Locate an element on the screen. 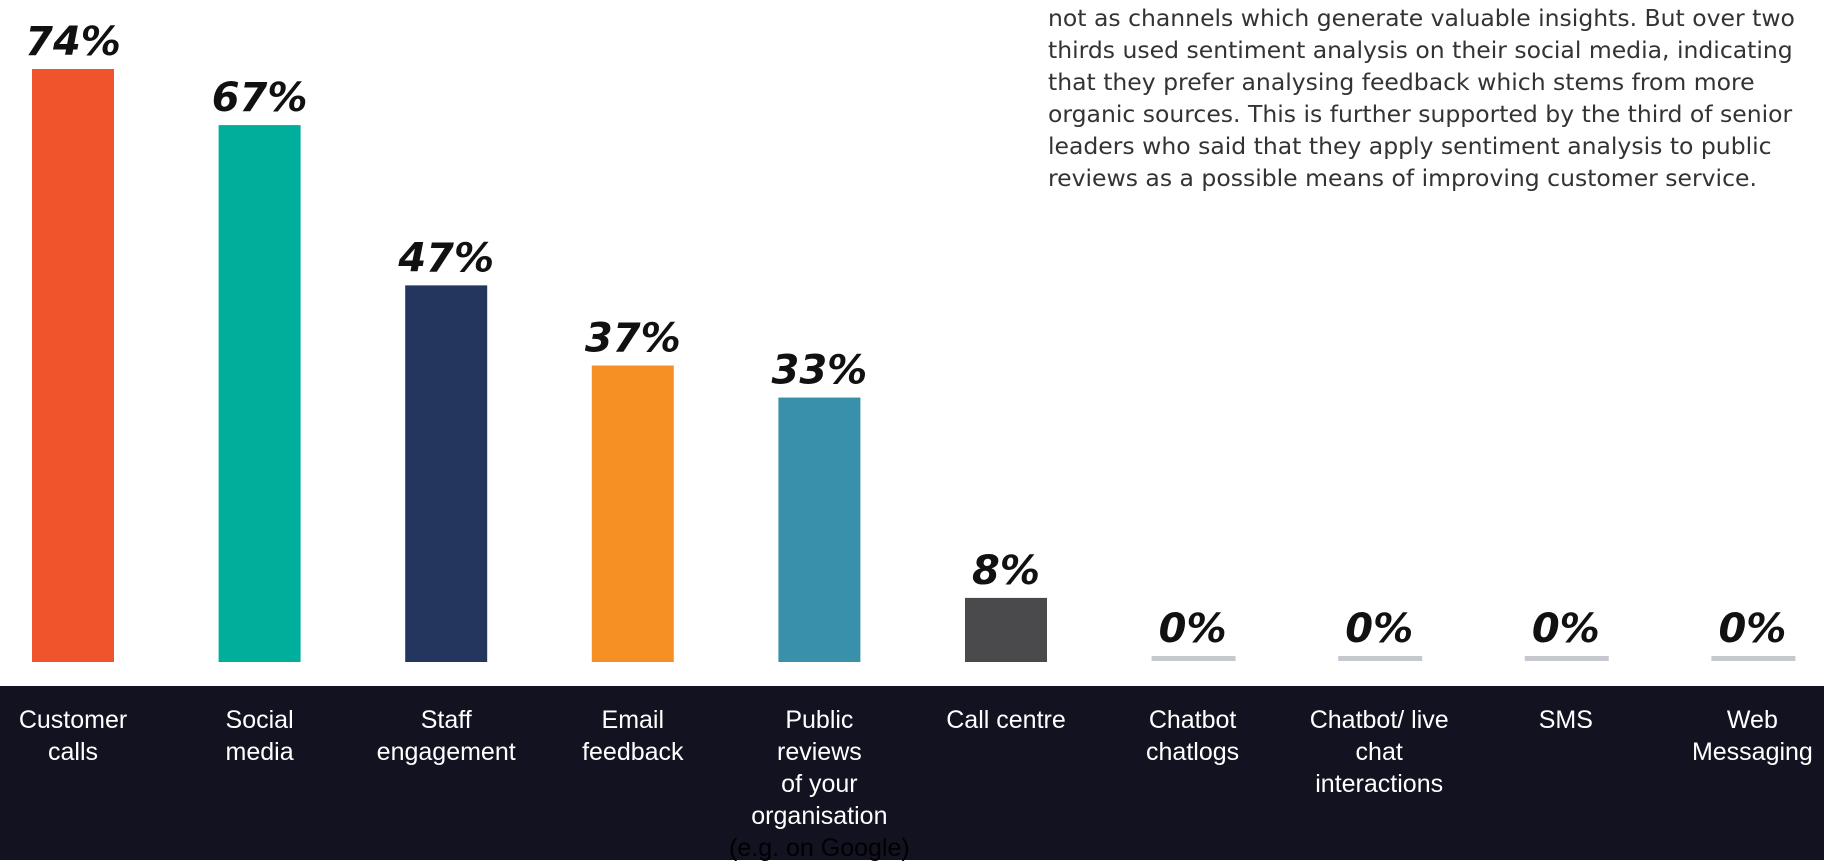 The image size is (1824, 864). category-label: Call centre is located at coordinates (1006, 720).